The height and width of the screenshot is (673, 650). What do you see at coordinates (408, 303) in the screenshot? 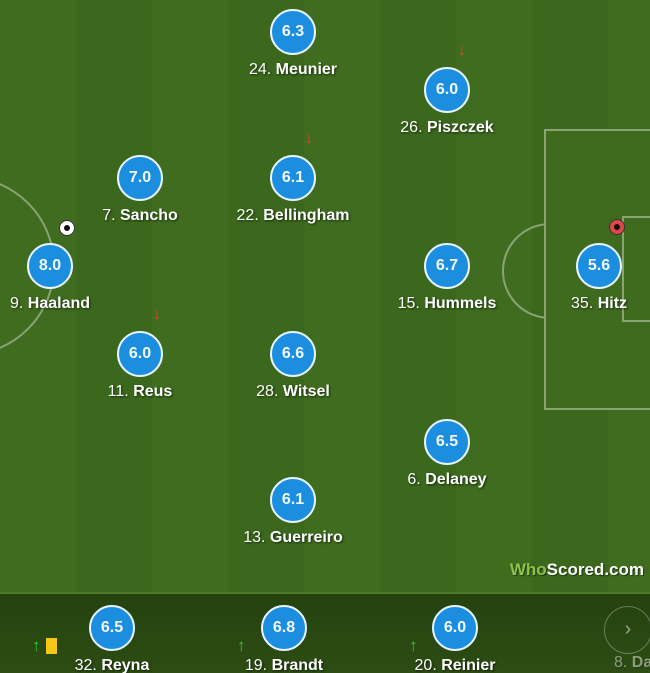
I see `player-number: 15.` at bounding box center [408, 303].